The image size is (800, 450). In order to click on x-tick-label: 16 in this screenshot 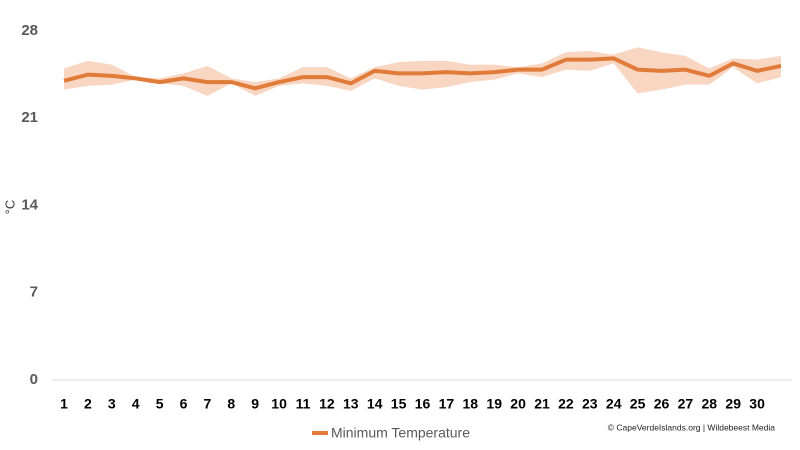, I will do `click(423, 404)`.